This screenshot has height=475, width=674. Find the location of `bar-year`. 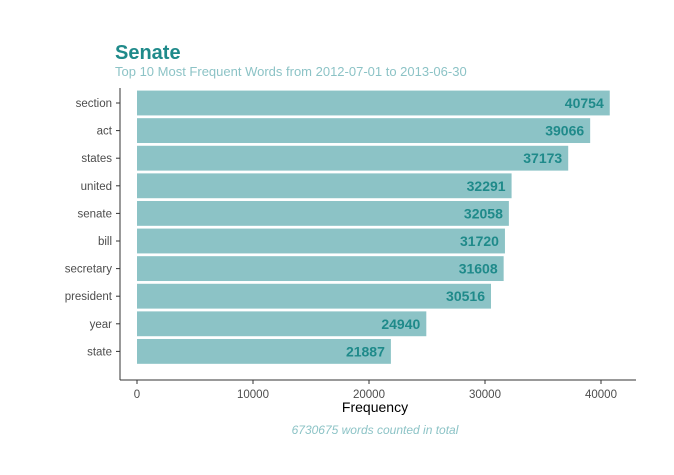

bar-year is located at coordinates (282, 324).